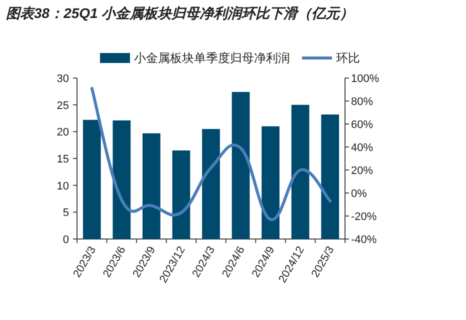  I want to click on y-tick-label: 30, so click(62, 79).